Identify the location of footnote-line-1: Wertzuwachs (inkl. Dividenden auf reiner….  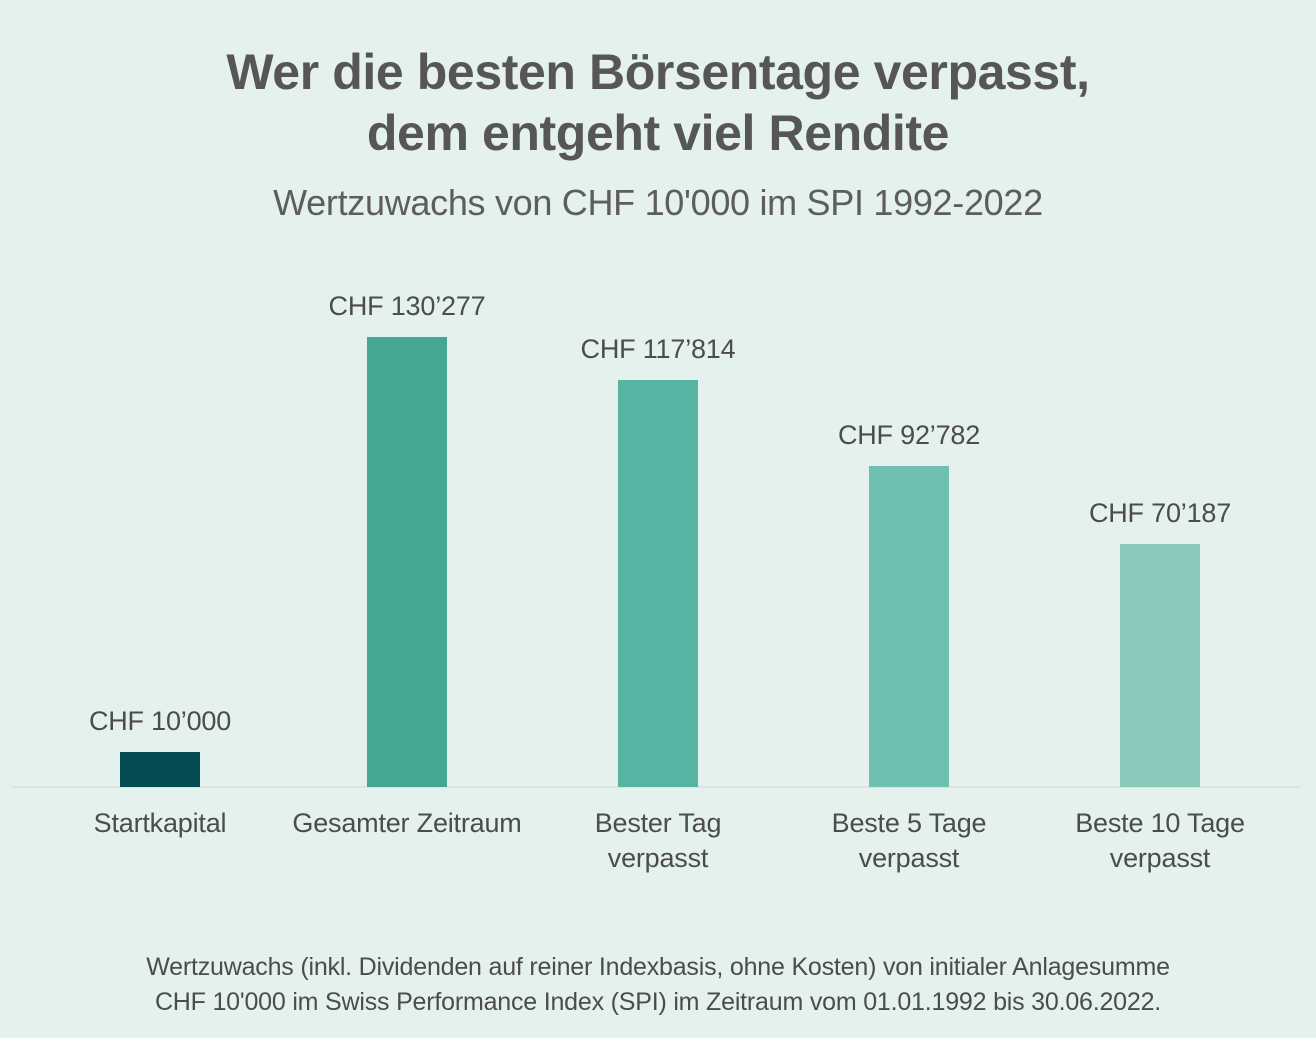
(658, 967).